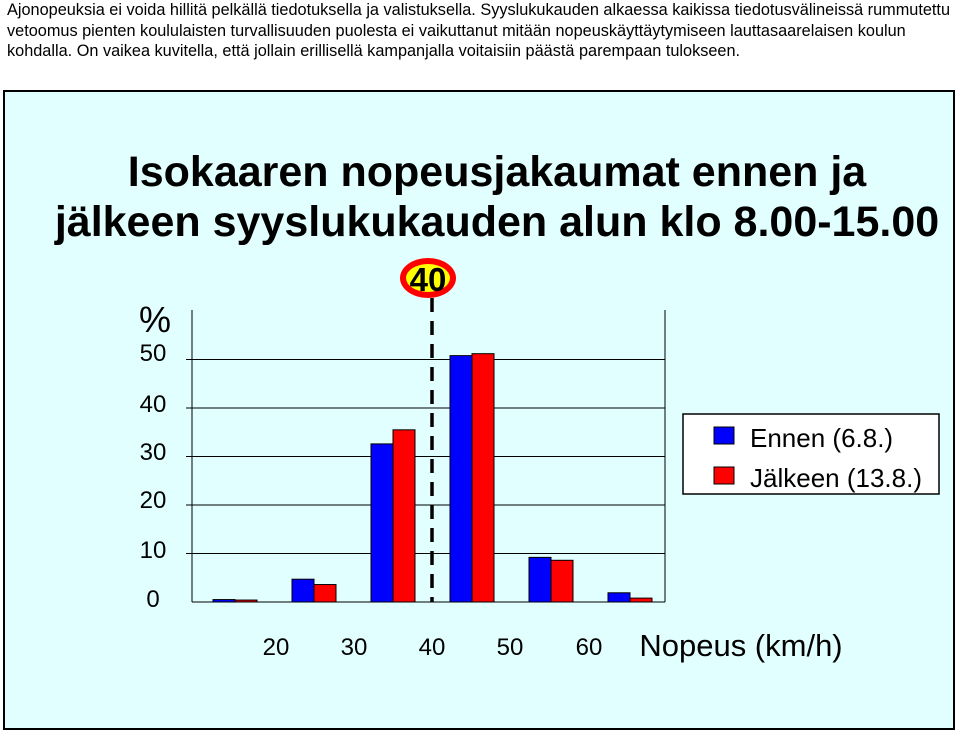  I want to click on y-tick-label: 20, so click(153, 500).